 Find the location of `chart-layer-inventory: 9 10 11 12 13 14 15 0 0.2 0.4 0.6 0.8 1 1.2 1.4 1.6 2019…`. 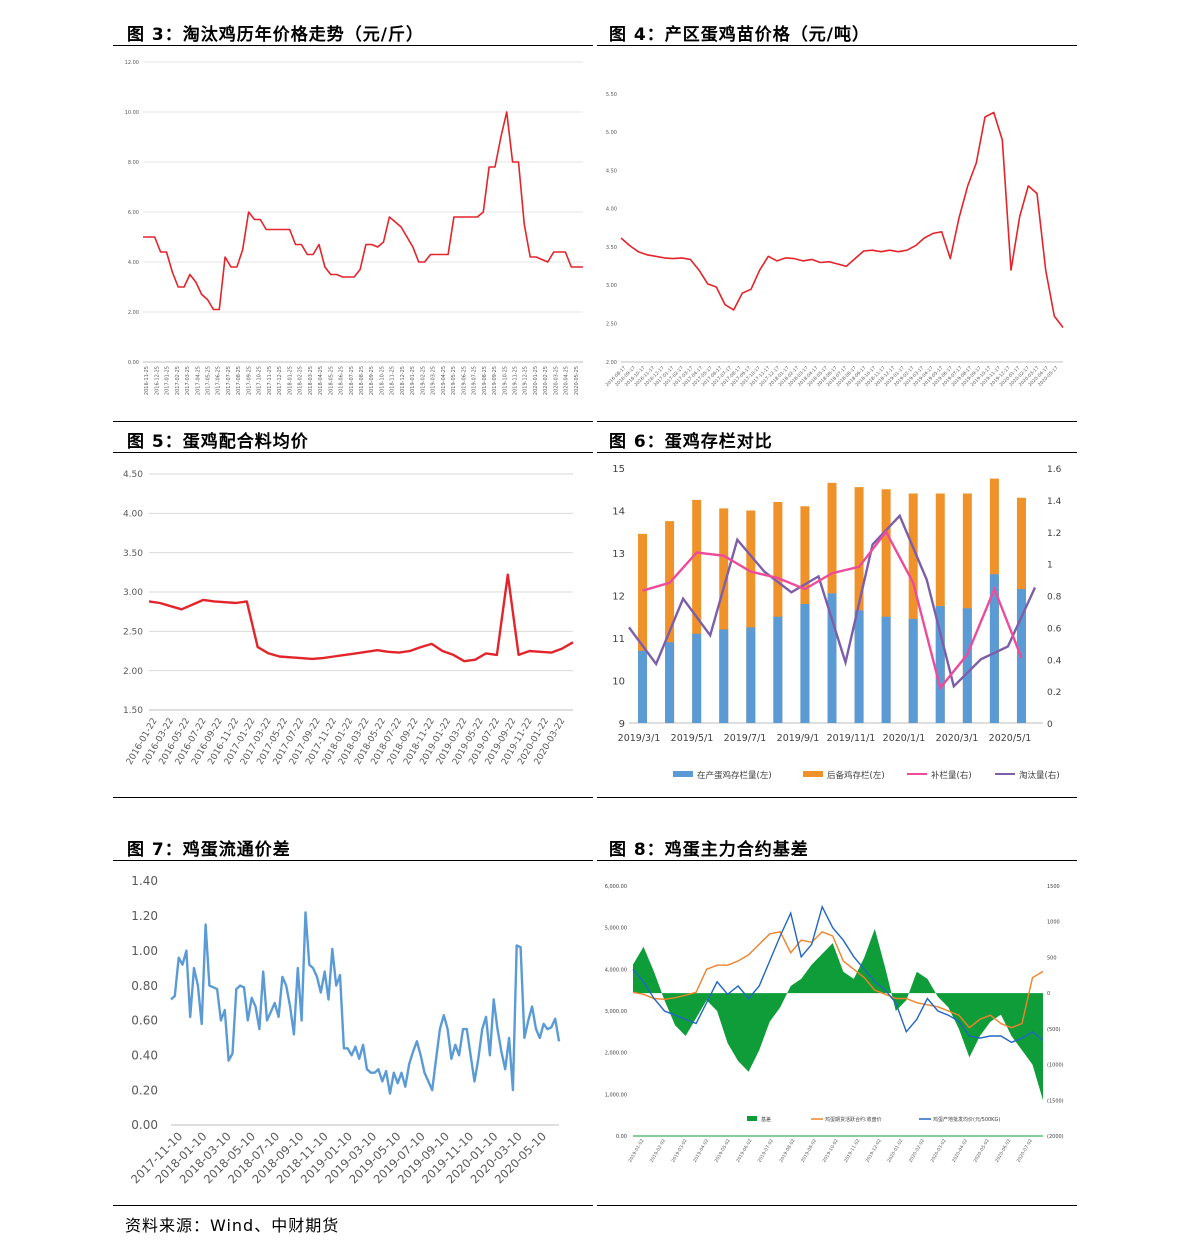

chart-layer-inventory: 9 10 11 12 13 14 15 0 0.2 0.4 0.6 0.8 1 1.2 1.4 1.6 2019… is located at coordinates (837, 622).